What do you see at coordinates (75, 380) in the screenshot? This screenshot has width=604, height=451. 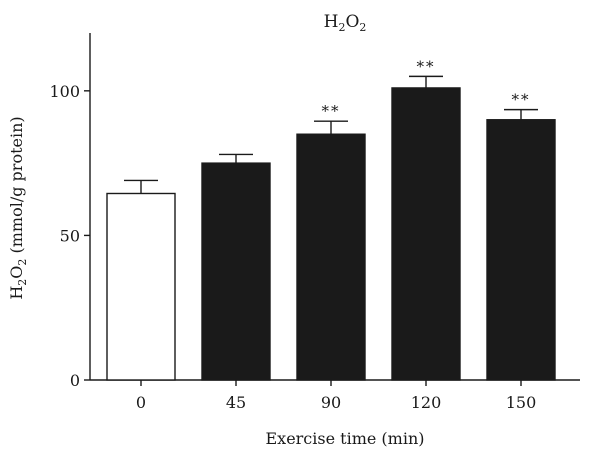 I see `y-tick-label: 0` at bounding box center [75, 380].